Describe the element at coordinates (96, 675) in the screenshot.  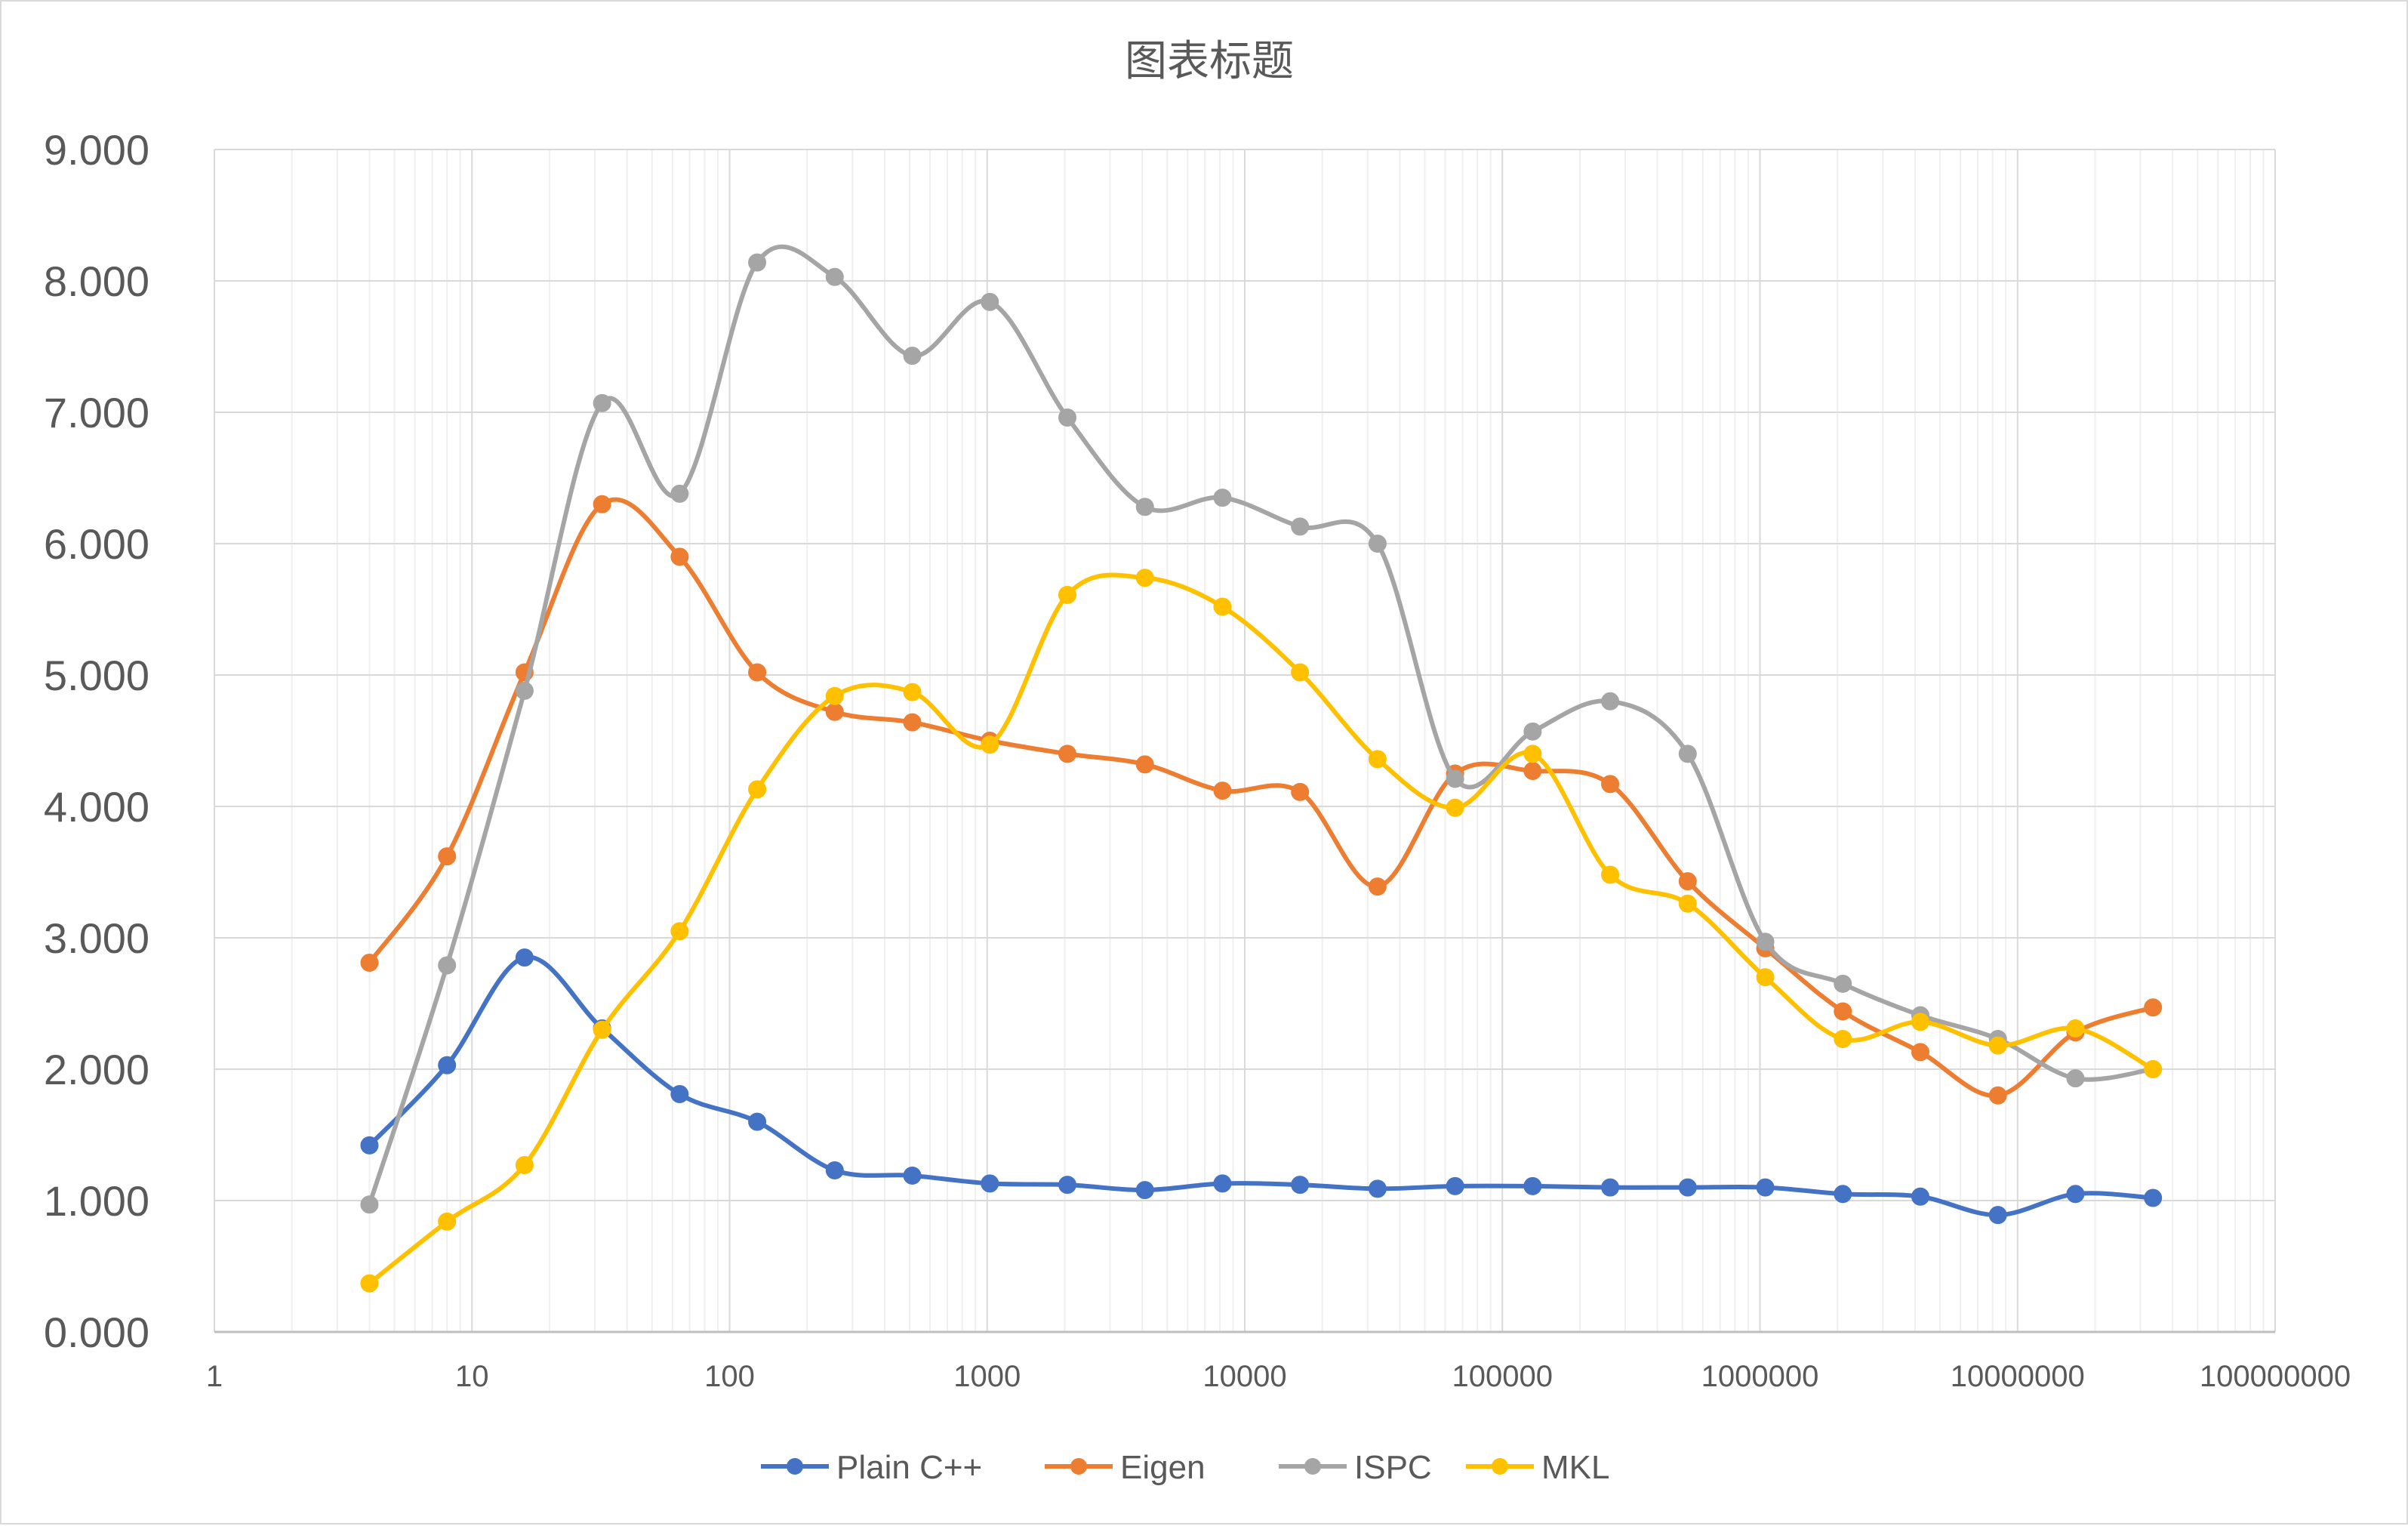
I see `y-tick-label: 5.000` at that location.